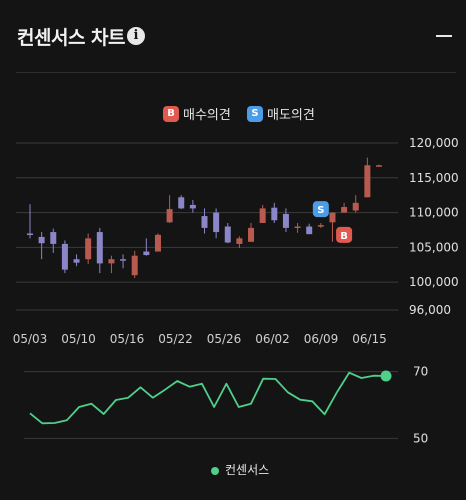 Image resolution: width=466 pixels, height=500 pixels. Describe the element at coordinates (321, 339) in the screenshot. I see `price-x-tick-label: 06/09` at that location.